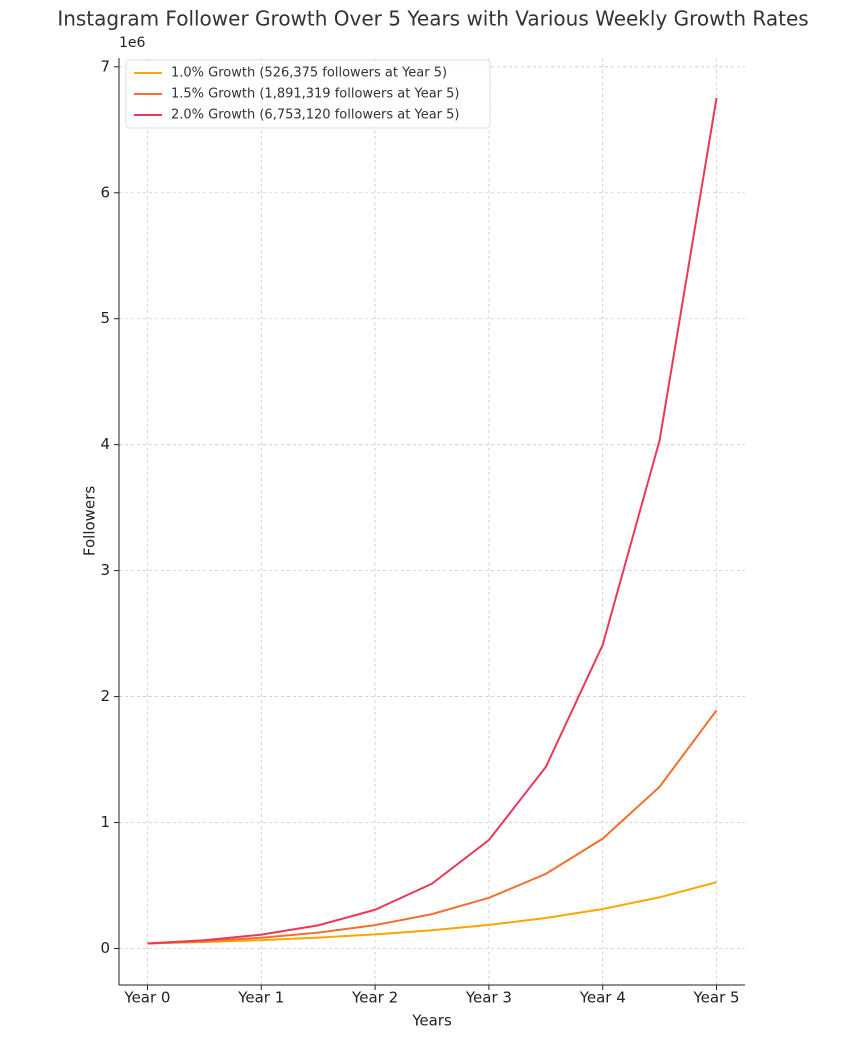 The height and width of the screenshot is (1045, 867). What do you see at coordinates (105, 318) in the screenshot?
I see `y-tick-label: 5` at bounding box center [105, 318].